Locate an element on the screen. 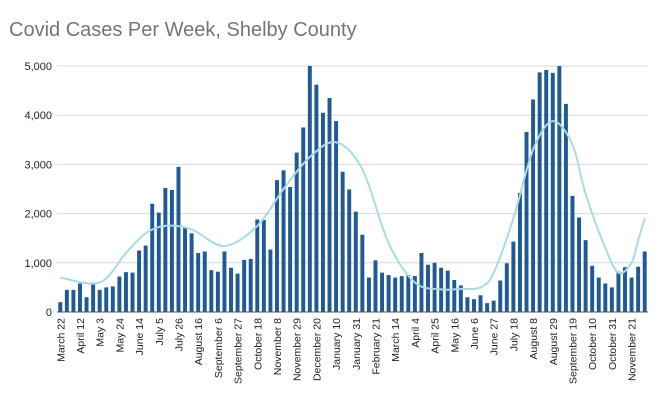  x-tick-label: July 18 is located at coordinates (514, 334).